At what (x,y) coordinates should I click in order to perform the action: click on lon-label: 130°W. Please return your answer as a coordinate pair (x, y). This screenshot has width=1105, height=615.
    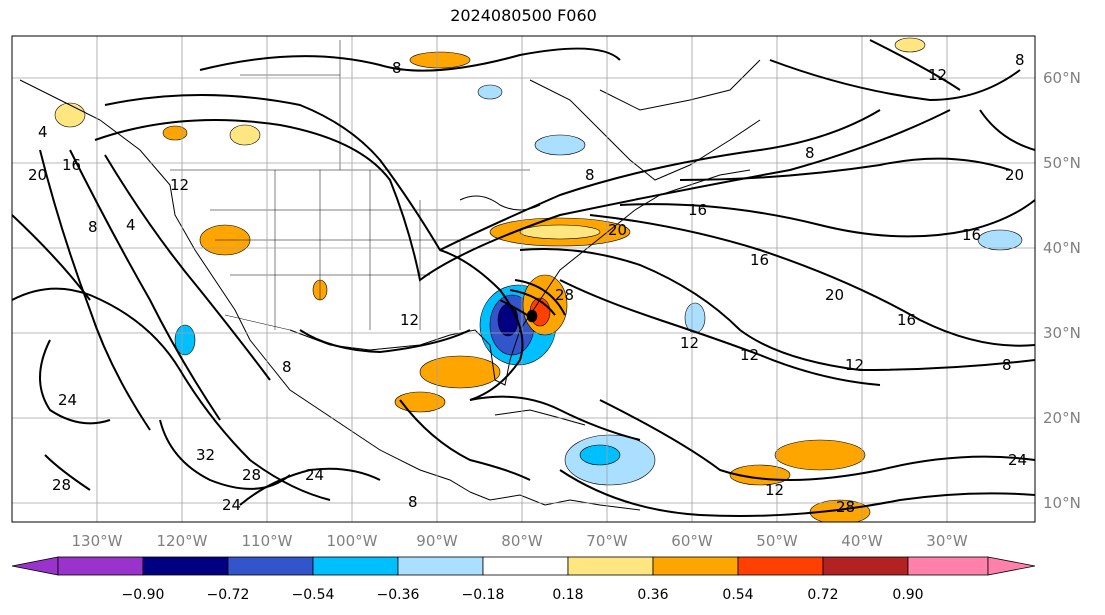
    Looking at the image, I should click on (97, 541).